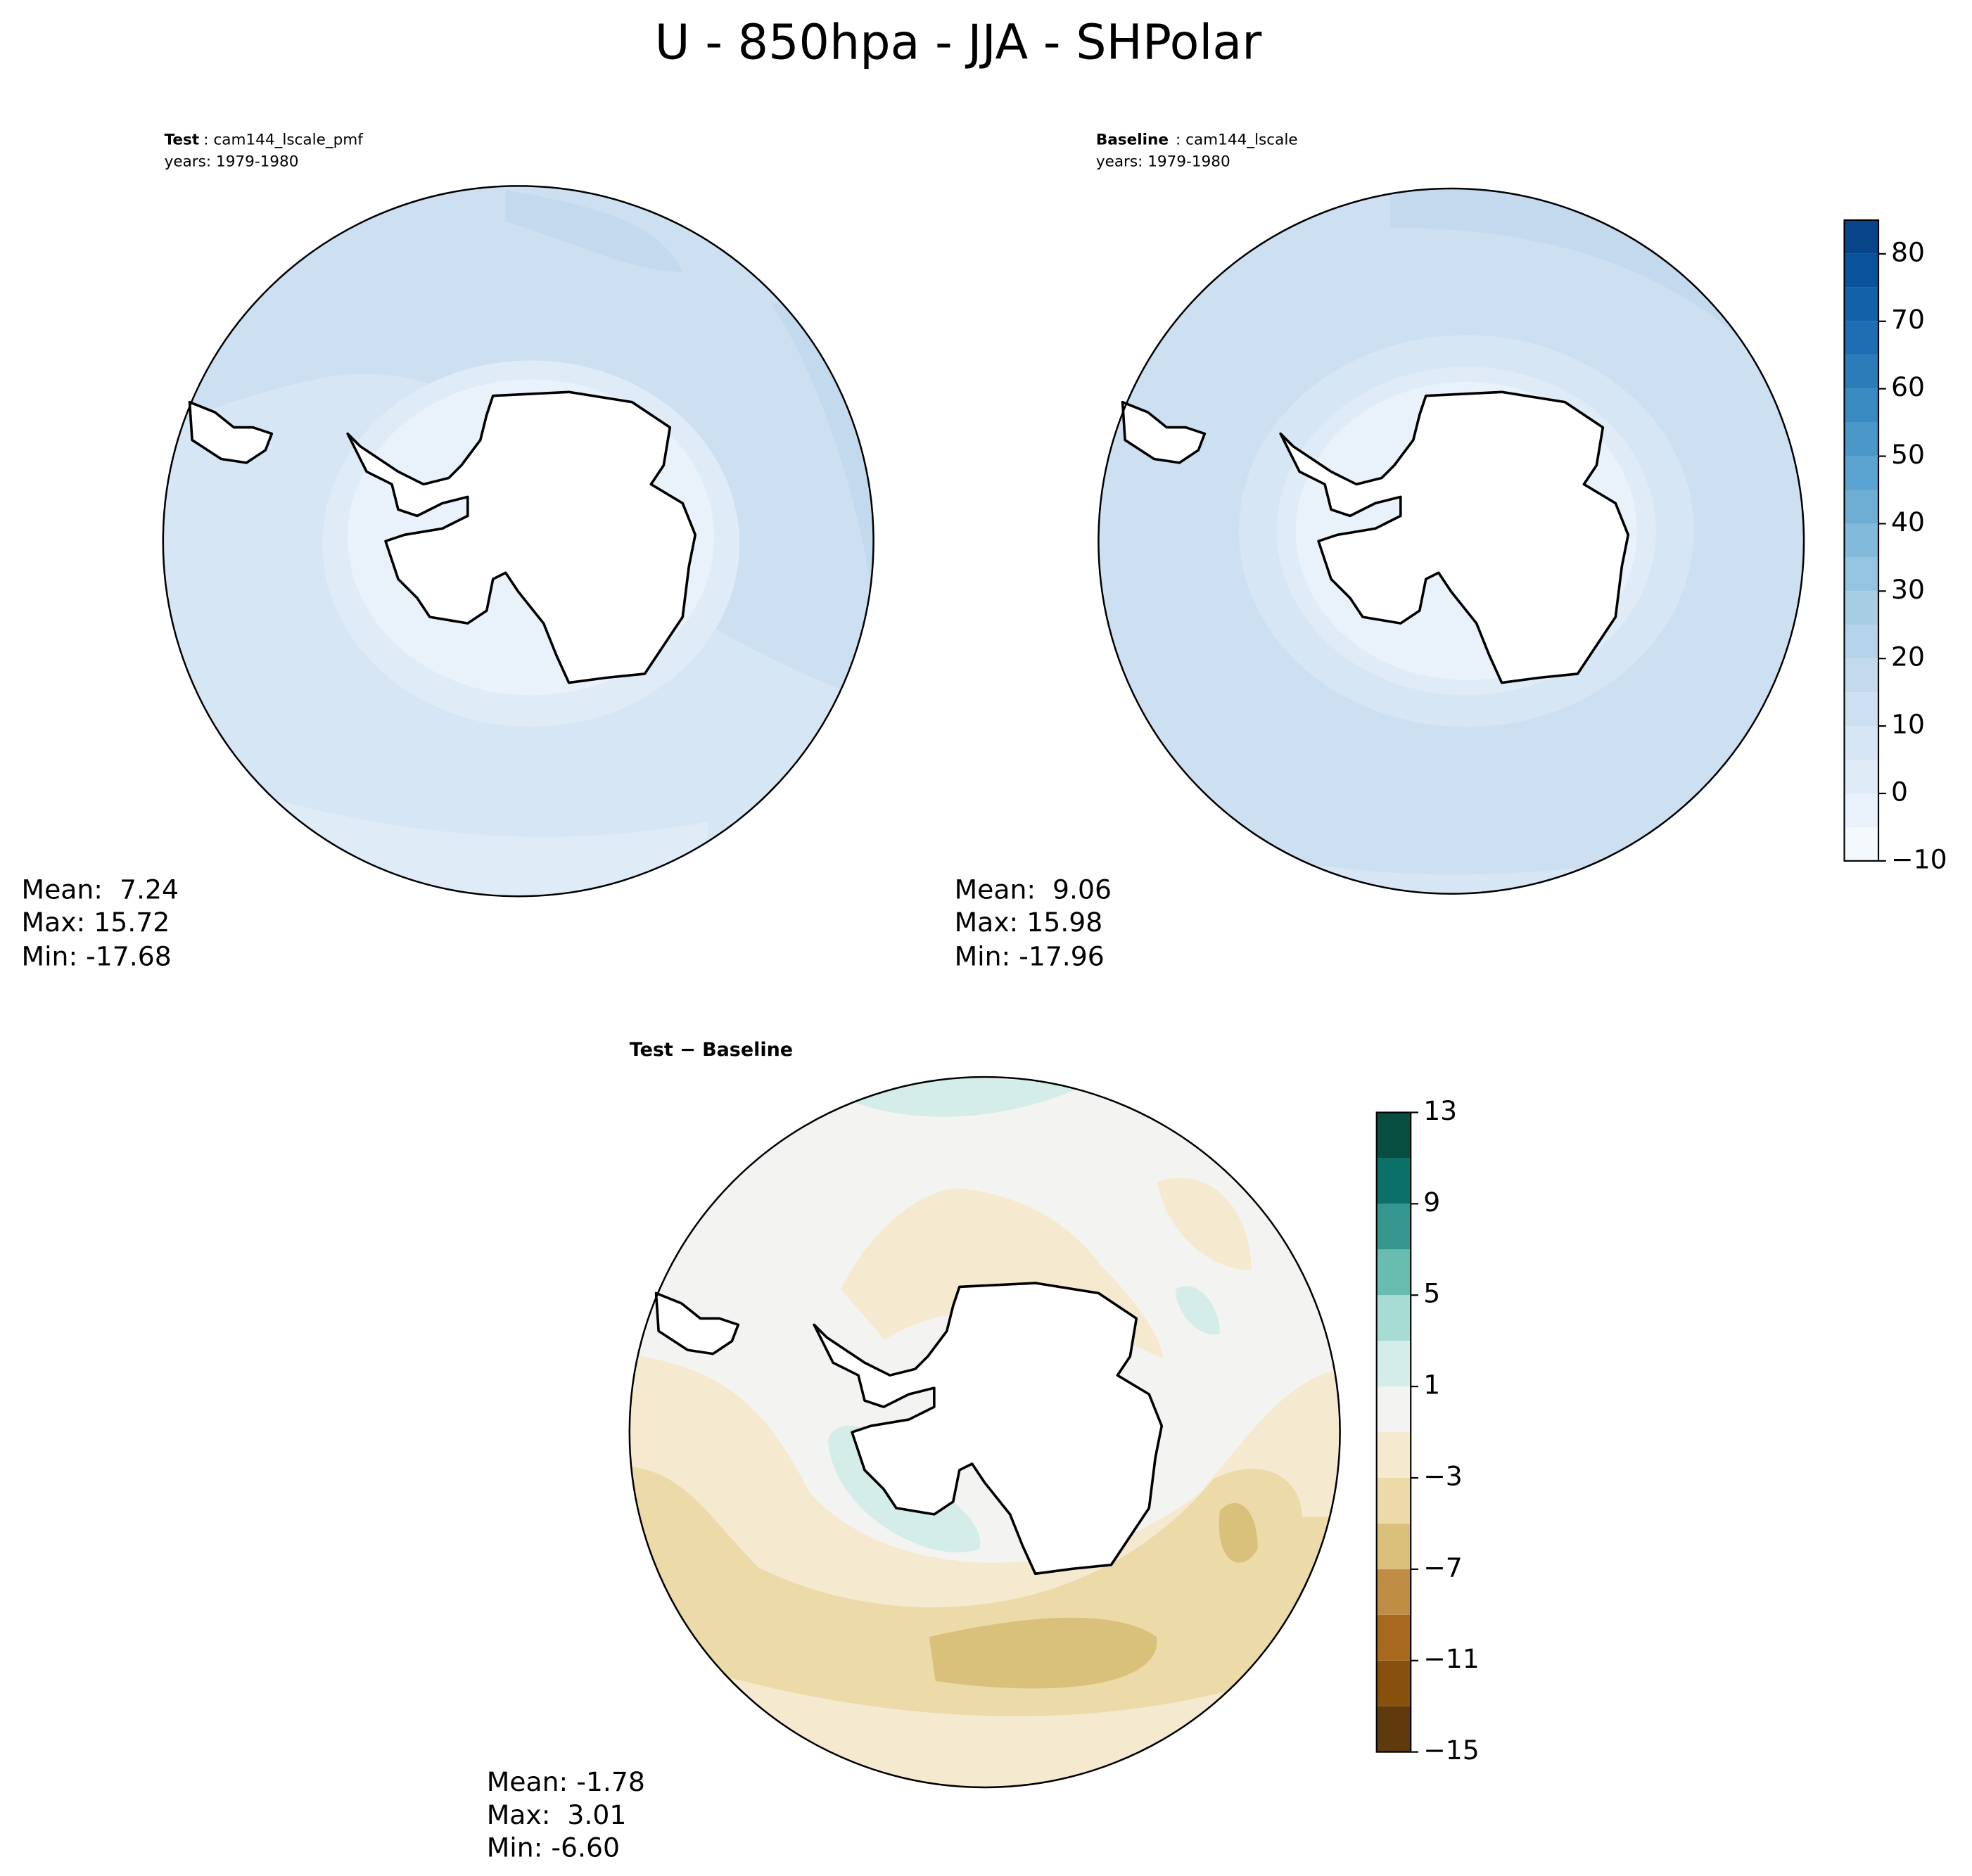 The width and height of the screenshot is (1972, 1876). I want to click on colorbar-tick-label: 1, so click(1431, 1385).